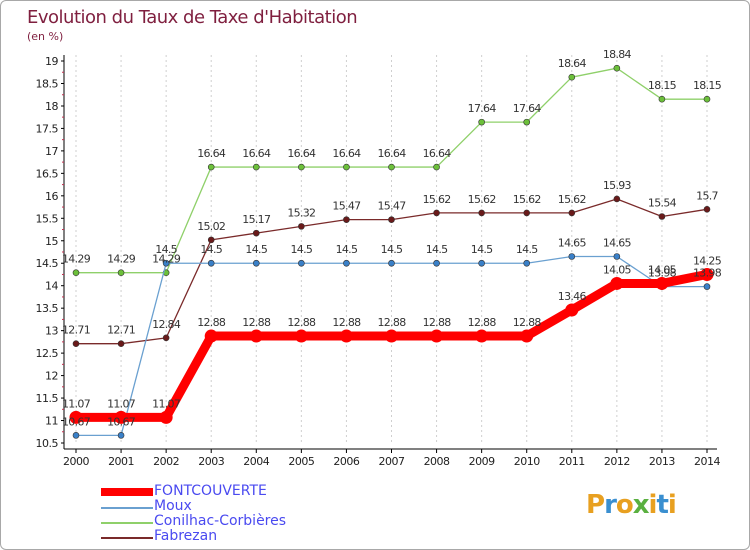 This screenshot has height=550, width=750. Describe the element at coordinates (346, 167) in the screenshot. I see `point-conilhac-corbi-res-2006` at that location.